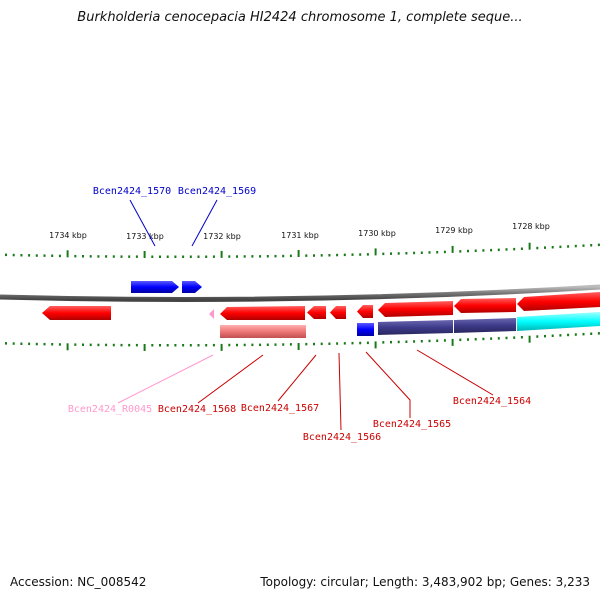  I want to click on axis-label-1730: 1730 kbp, so click(377, 233).